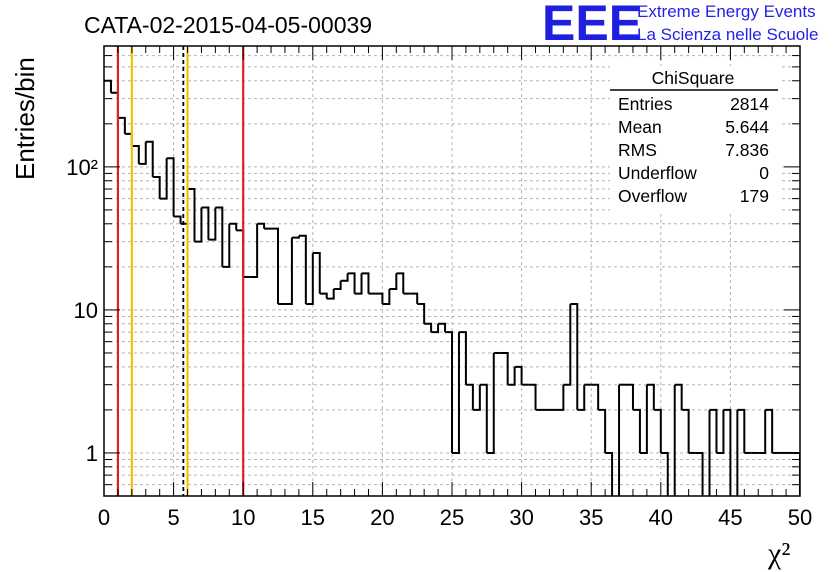  What do you see at coordinates (313, 517) in the screenshot?
I see `x-tick-label: 15` at bounding box center [313, 517].